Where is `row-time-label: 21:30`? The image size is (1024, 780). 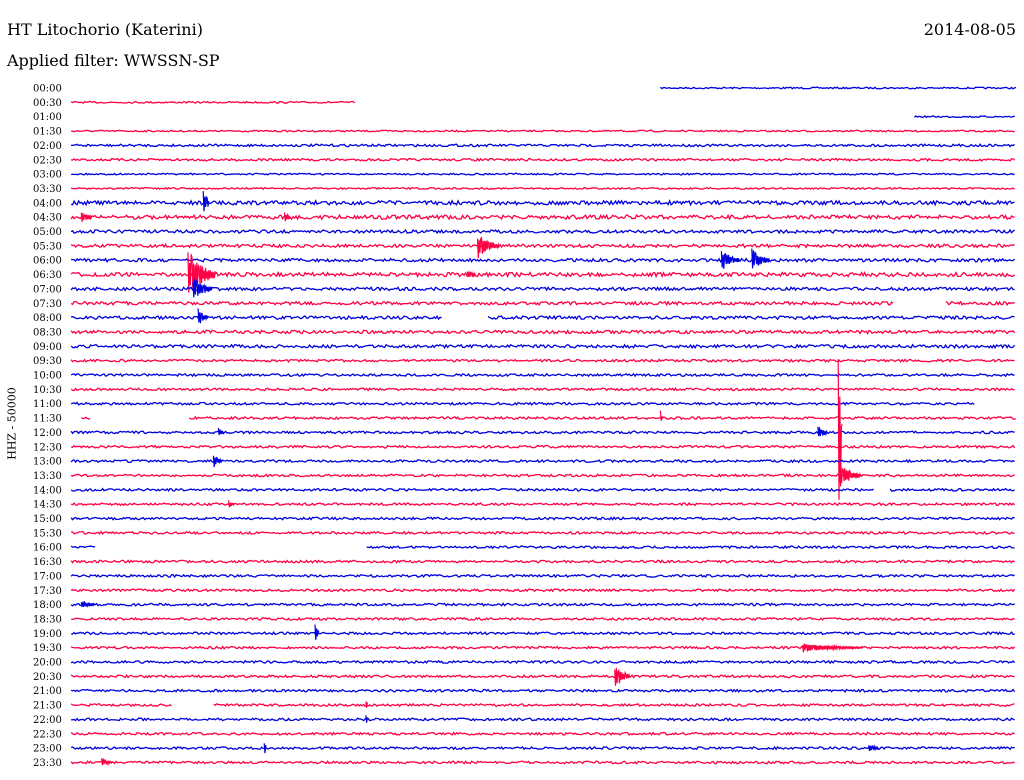 row-time-label: 21:30 is located at coordinates (47, 706).